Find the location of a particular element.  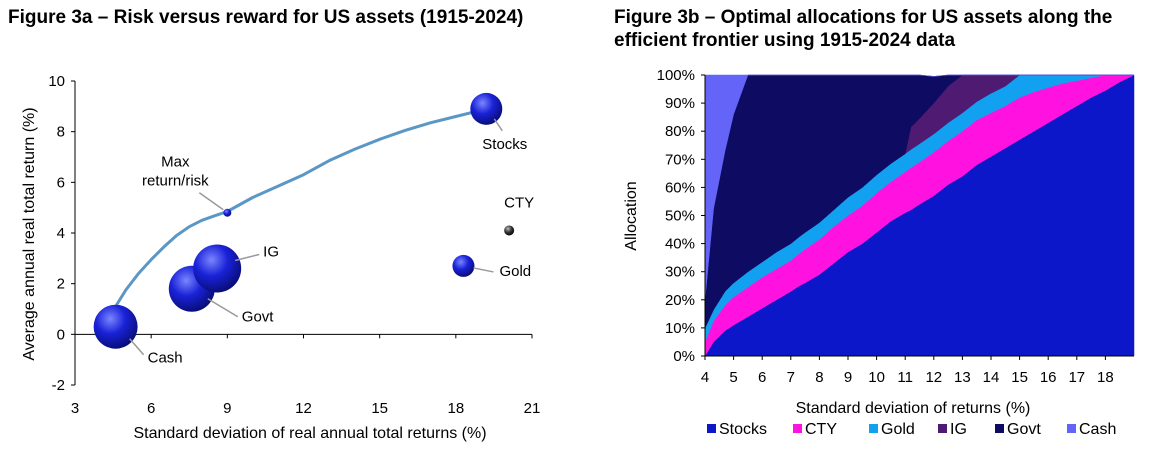

legend-swatch-stocks is located at coordinates (711, 428).